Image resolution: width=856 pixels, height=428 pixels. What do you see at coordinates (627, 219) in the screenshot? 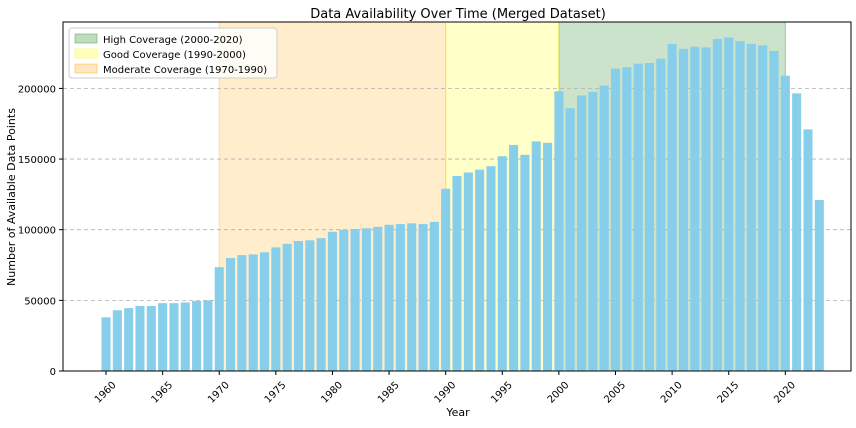
I see `bar-2006` at bounding box center [627, 219].